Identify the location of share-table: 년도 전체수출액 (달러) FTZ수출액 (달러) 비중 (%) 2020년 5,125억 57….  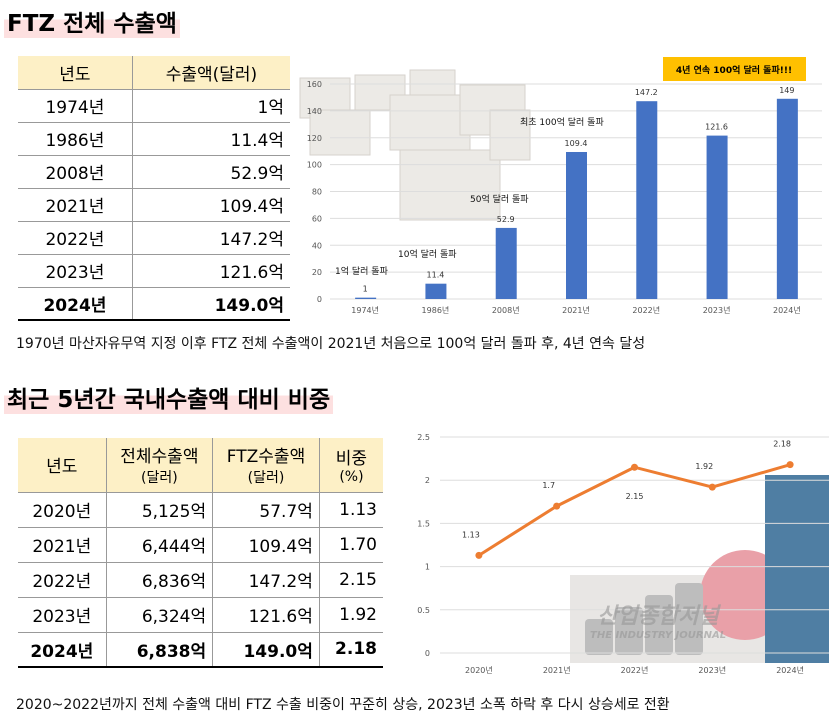
(200, 553).